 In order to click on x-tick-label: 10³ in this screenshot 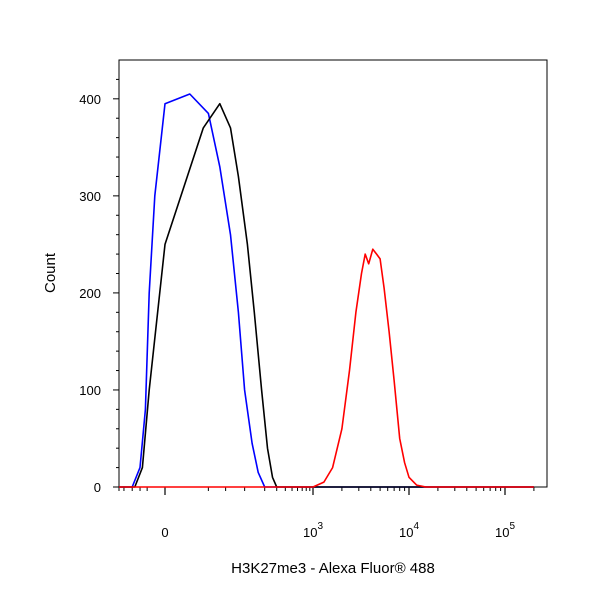, I will do `click(313, 530)`.